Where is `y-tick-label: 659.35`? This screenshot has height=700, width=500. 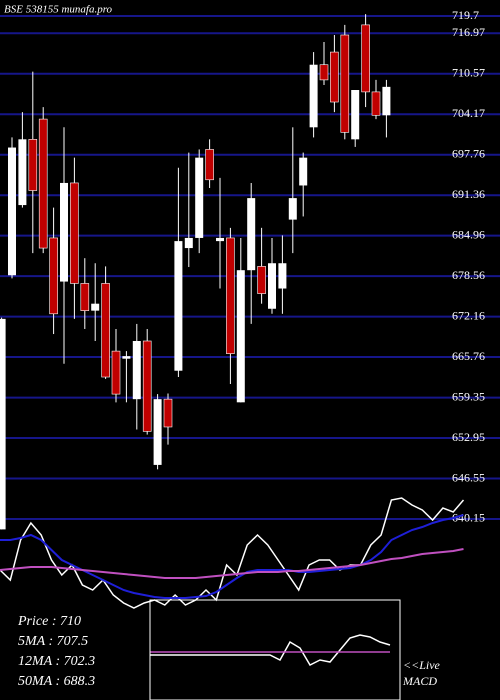
y-tick-label: 659.35 is located at coordinates (468, 396).